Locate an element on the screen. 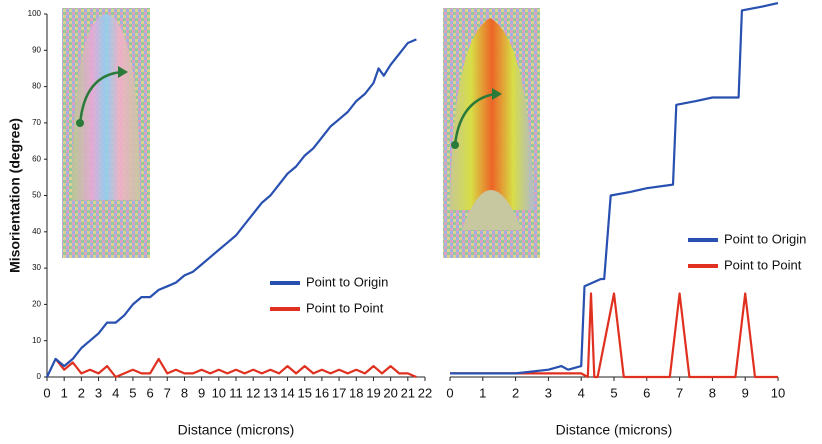 This screenshot has height=444, width=822. y-tick-label: 80 is located at coordinates (36, 86).